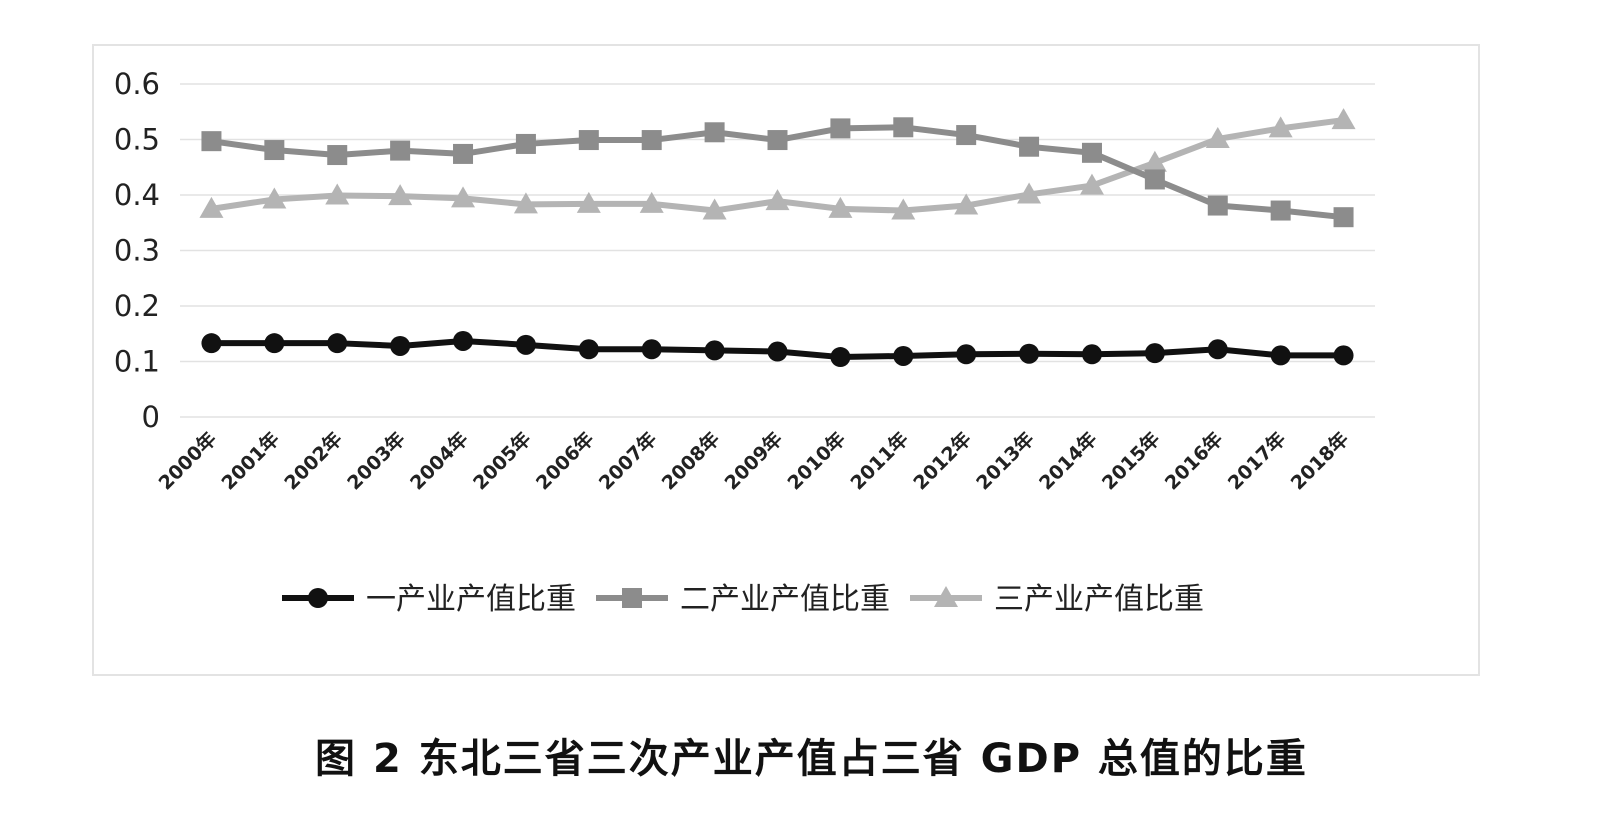  What do you see at coordinates (1319, 460) in the screenshot?
I see `x-tick-label: 2018年` at bounding box center [1319, 460].